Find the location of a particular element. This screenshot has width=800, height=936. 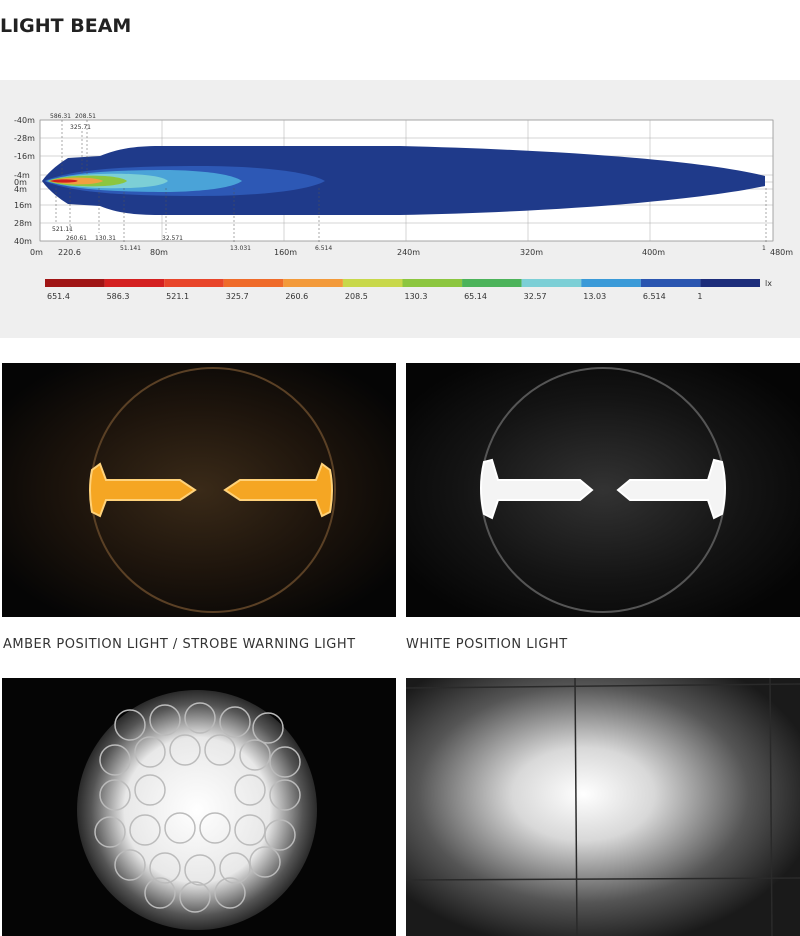

beam-shapes is located at coordinates (403, 180).